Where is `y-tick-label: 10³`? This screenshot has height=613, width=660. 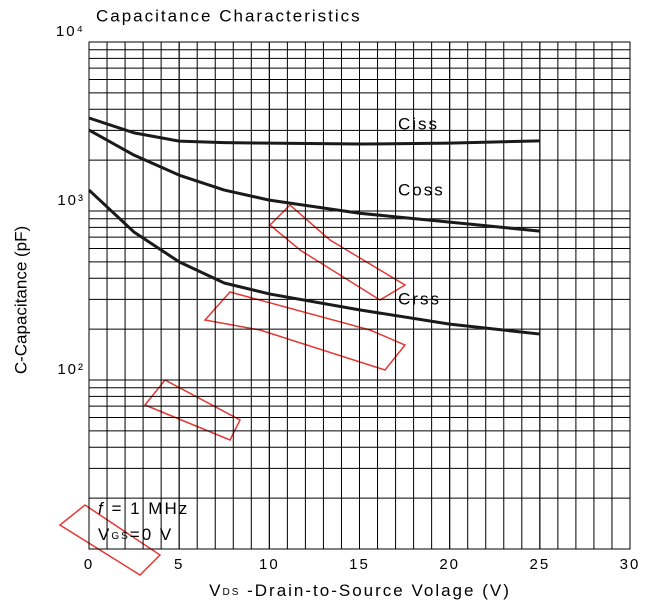 y-tick-label: 10³ is located at coordinates (71, 200).